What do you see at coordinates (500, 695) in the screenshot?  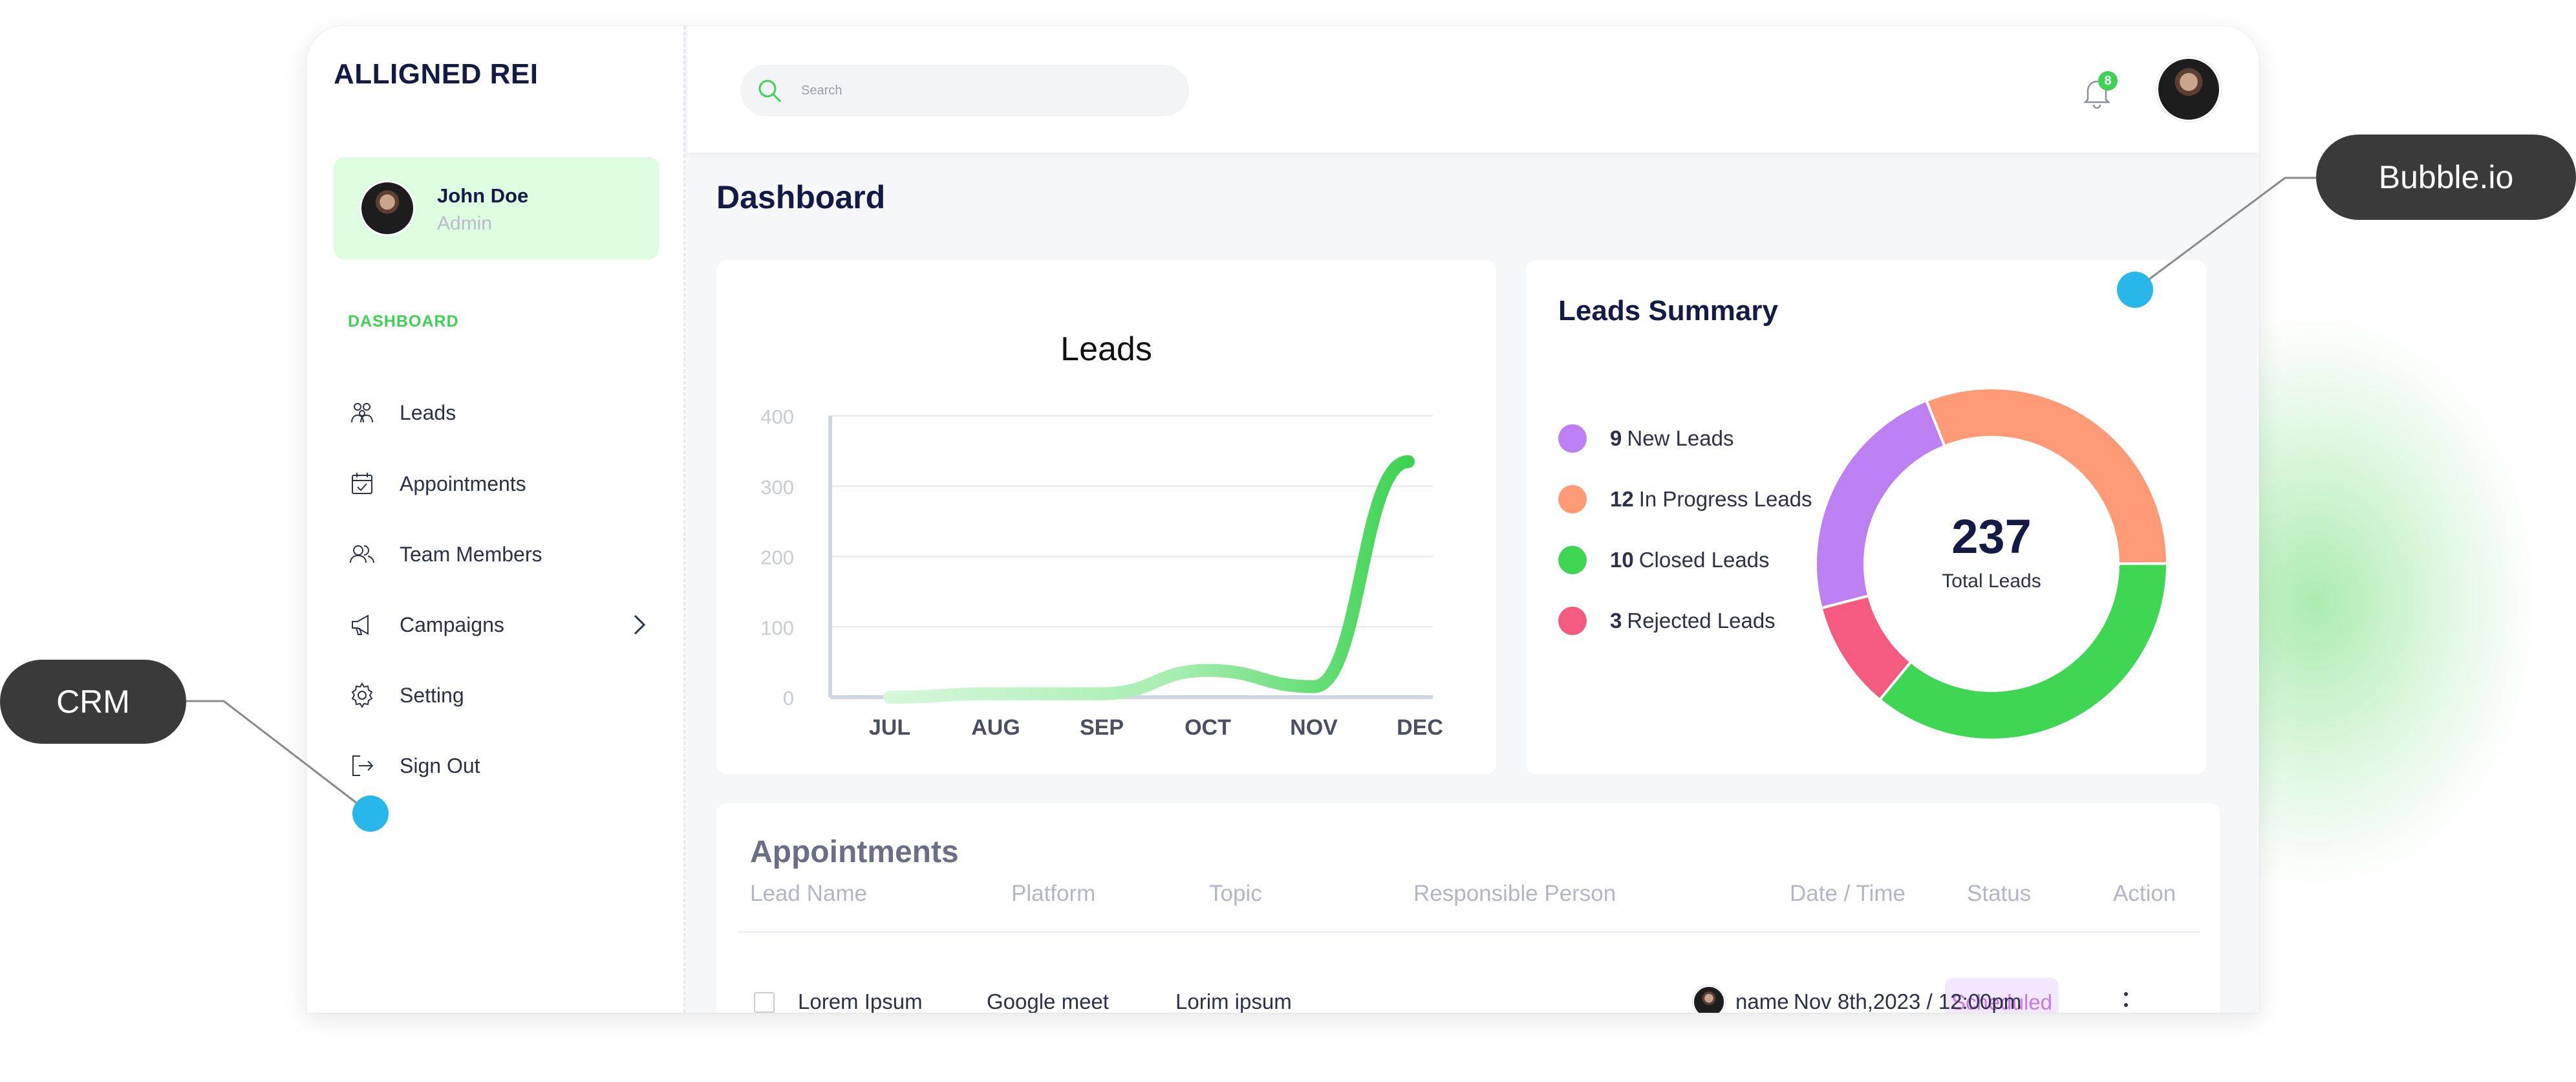 I see `sidebar-item-setting: Setting` at bounding box center [500, 695].